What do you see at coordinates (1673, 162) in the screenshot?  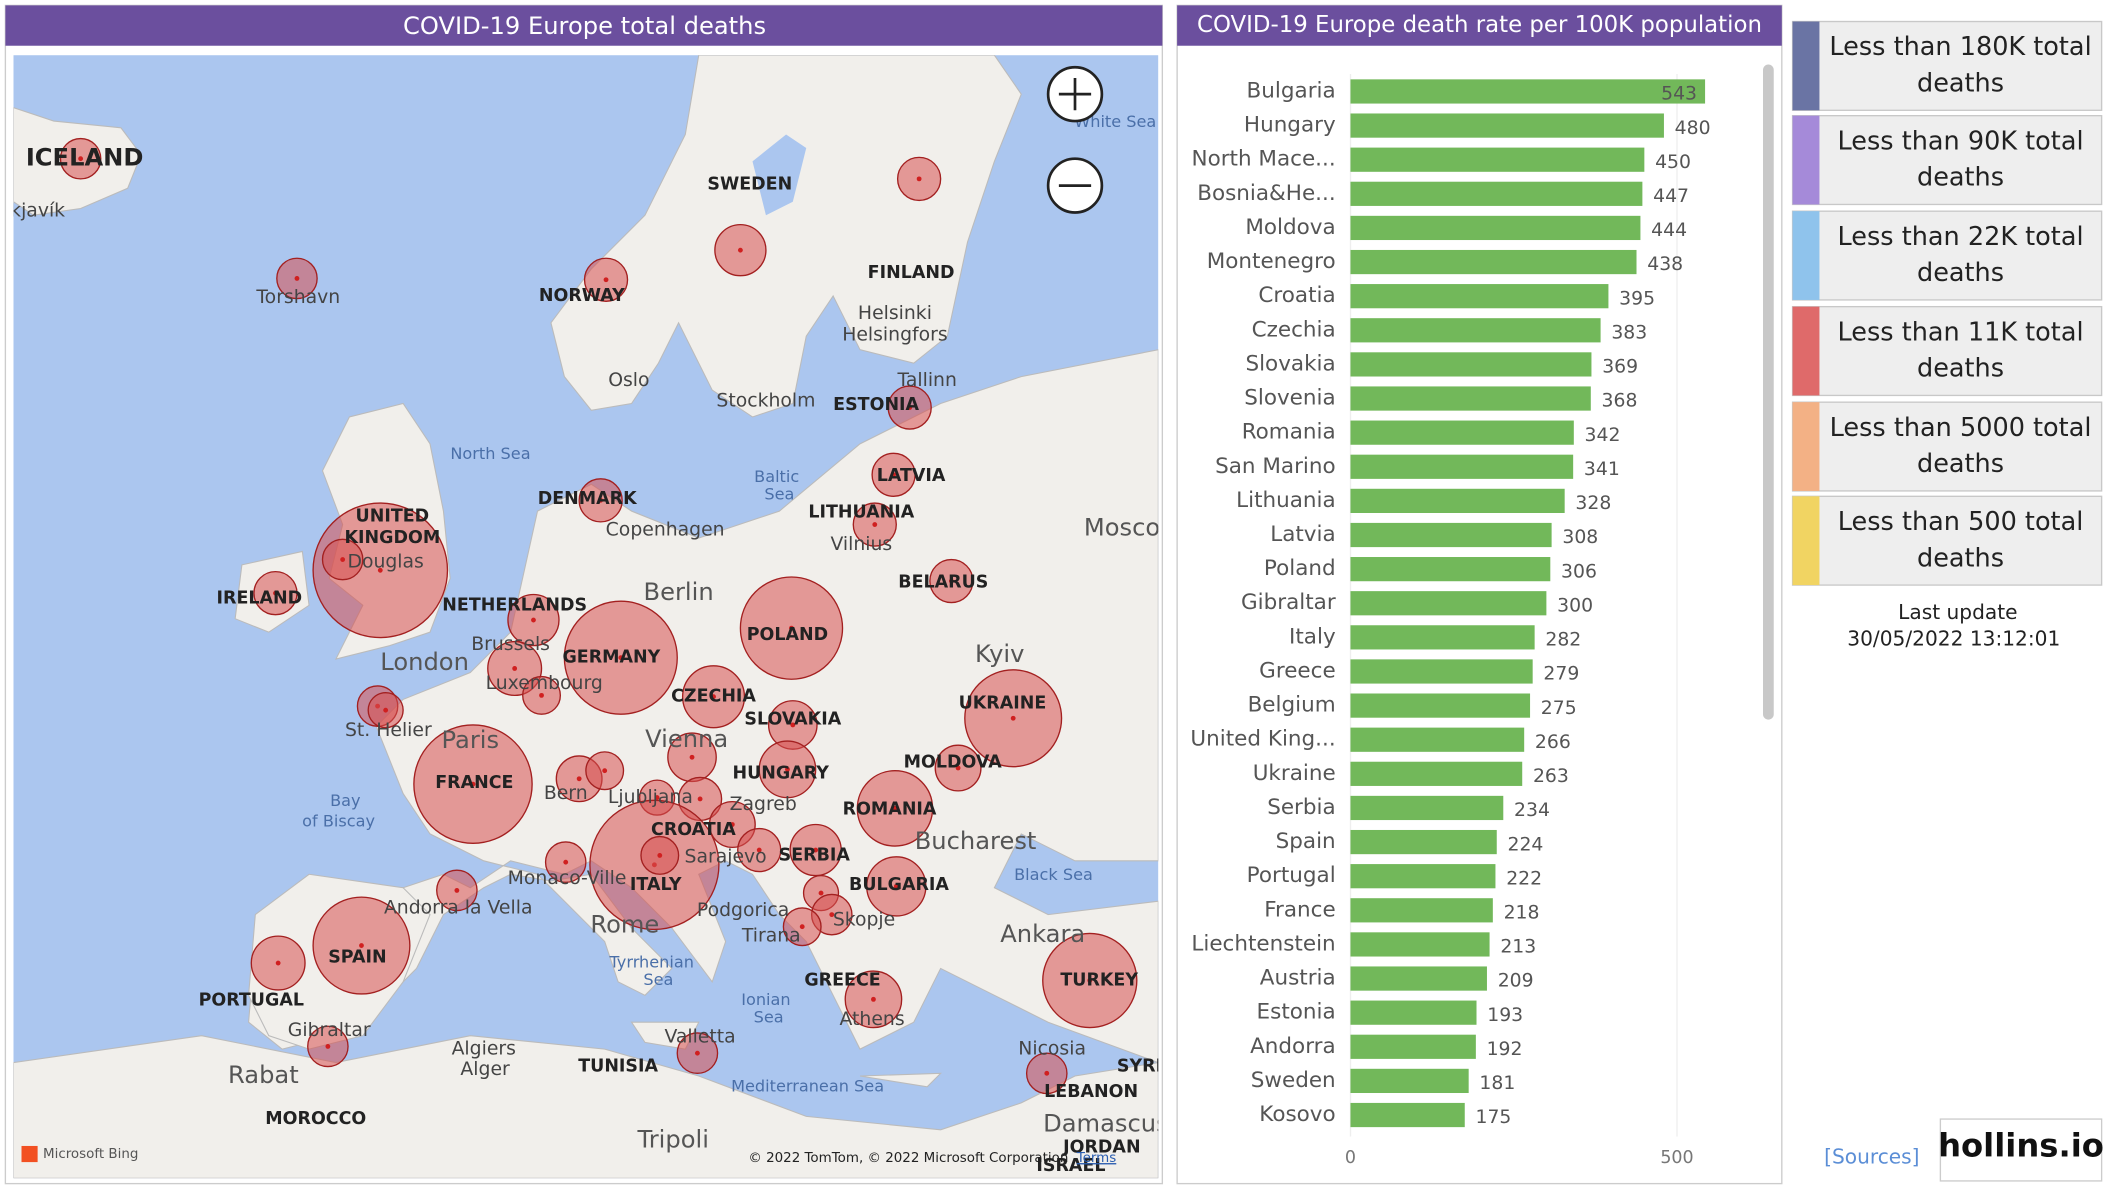 I see `value-label: 450` at bounding box center [1673, 162].